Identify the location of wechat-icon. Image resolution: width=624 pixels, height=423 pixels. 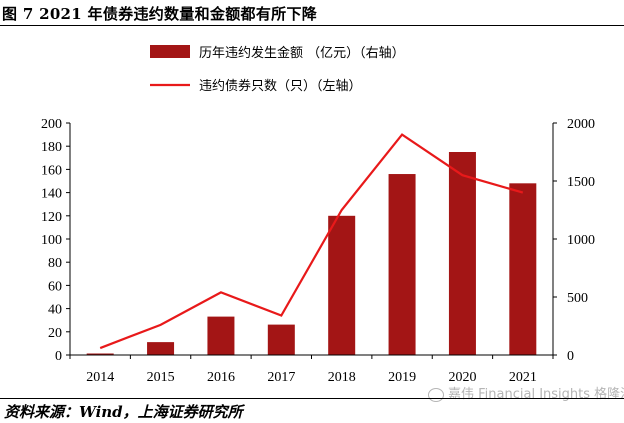
(436, 394).